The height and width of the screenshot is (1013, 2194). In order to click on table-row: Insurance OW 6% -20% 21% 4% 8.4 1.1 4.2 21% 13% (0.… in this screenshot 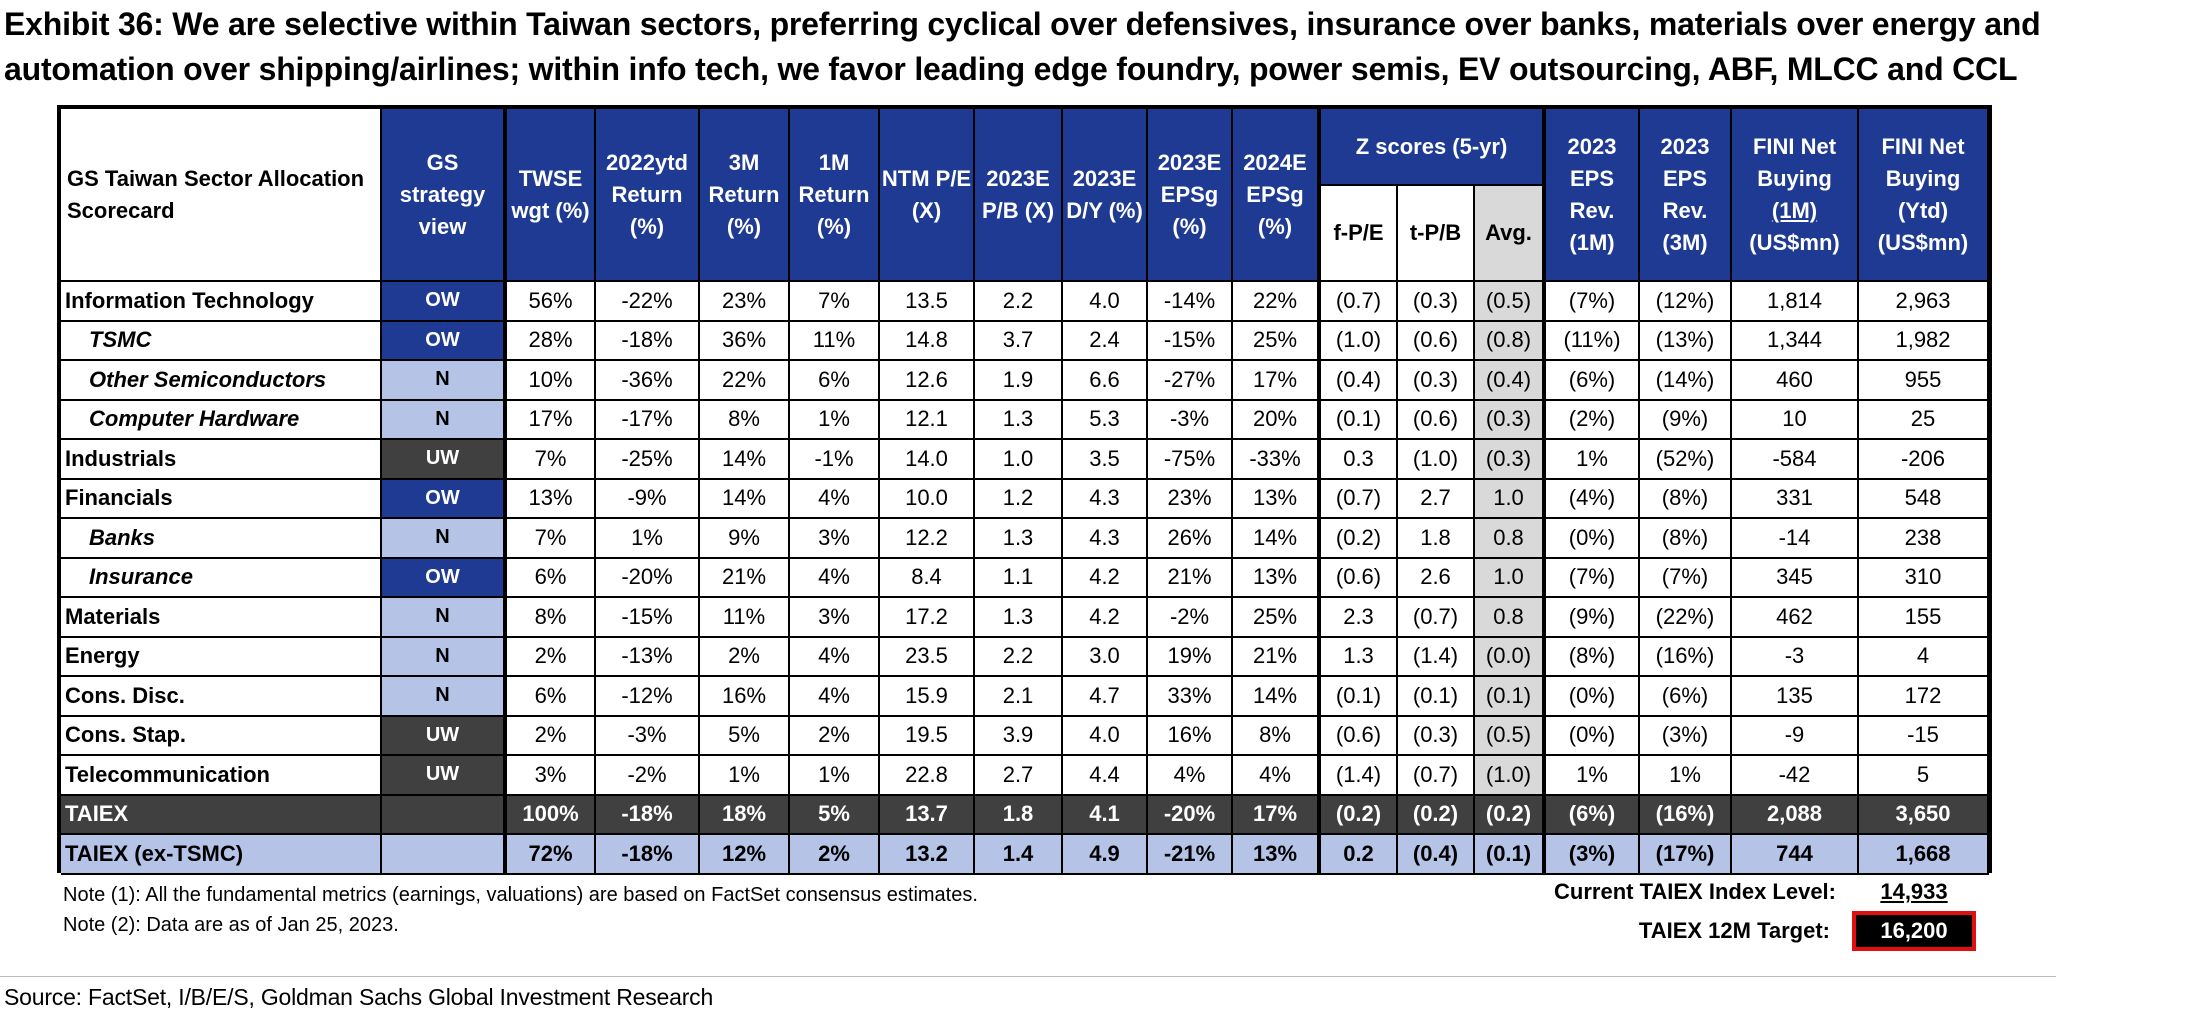, I will do `click(1025, 577)`.